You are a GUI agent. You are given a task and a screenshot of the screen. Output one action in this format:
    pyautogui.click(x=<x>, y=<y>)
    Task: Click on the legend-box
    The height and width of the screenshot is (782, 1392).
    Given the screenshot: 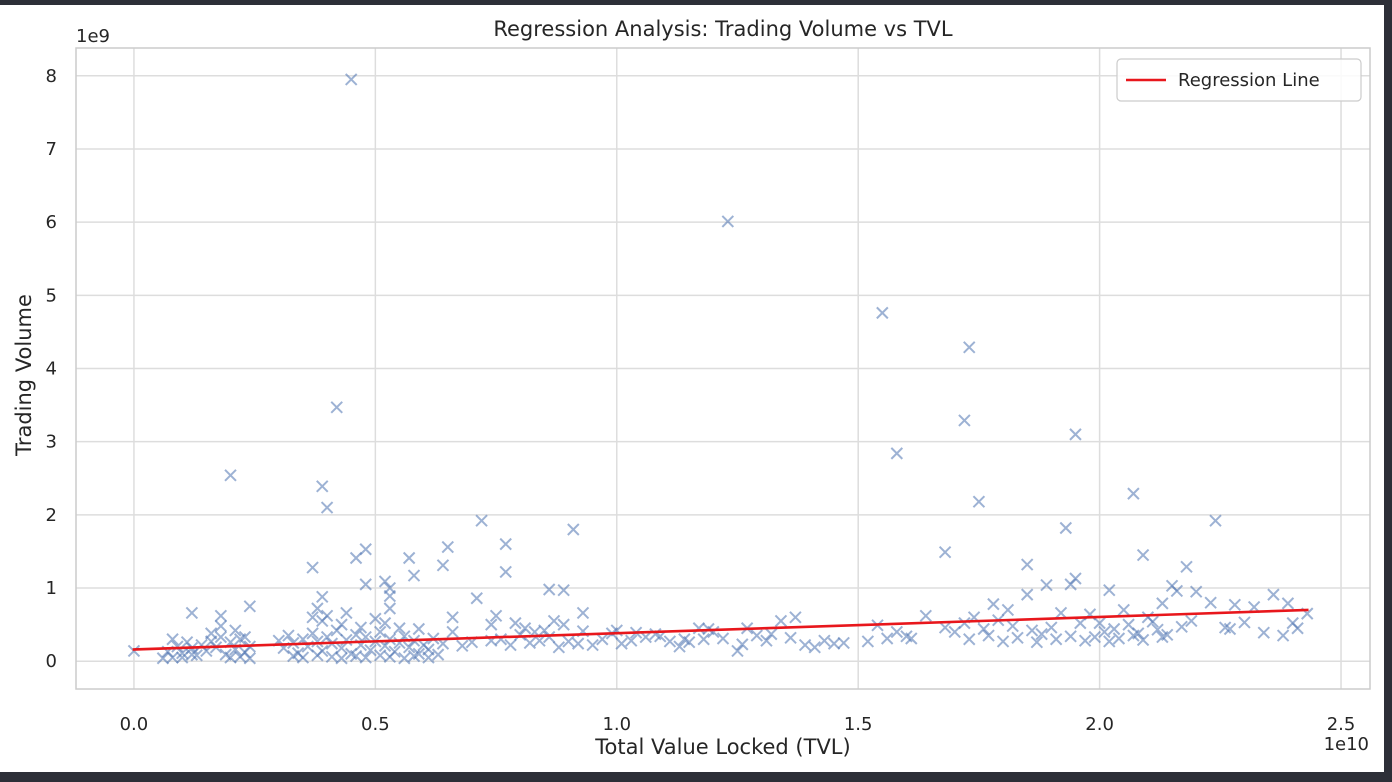 What is the action you would take?
    pyautogui.click(x=1239, y=80)
    